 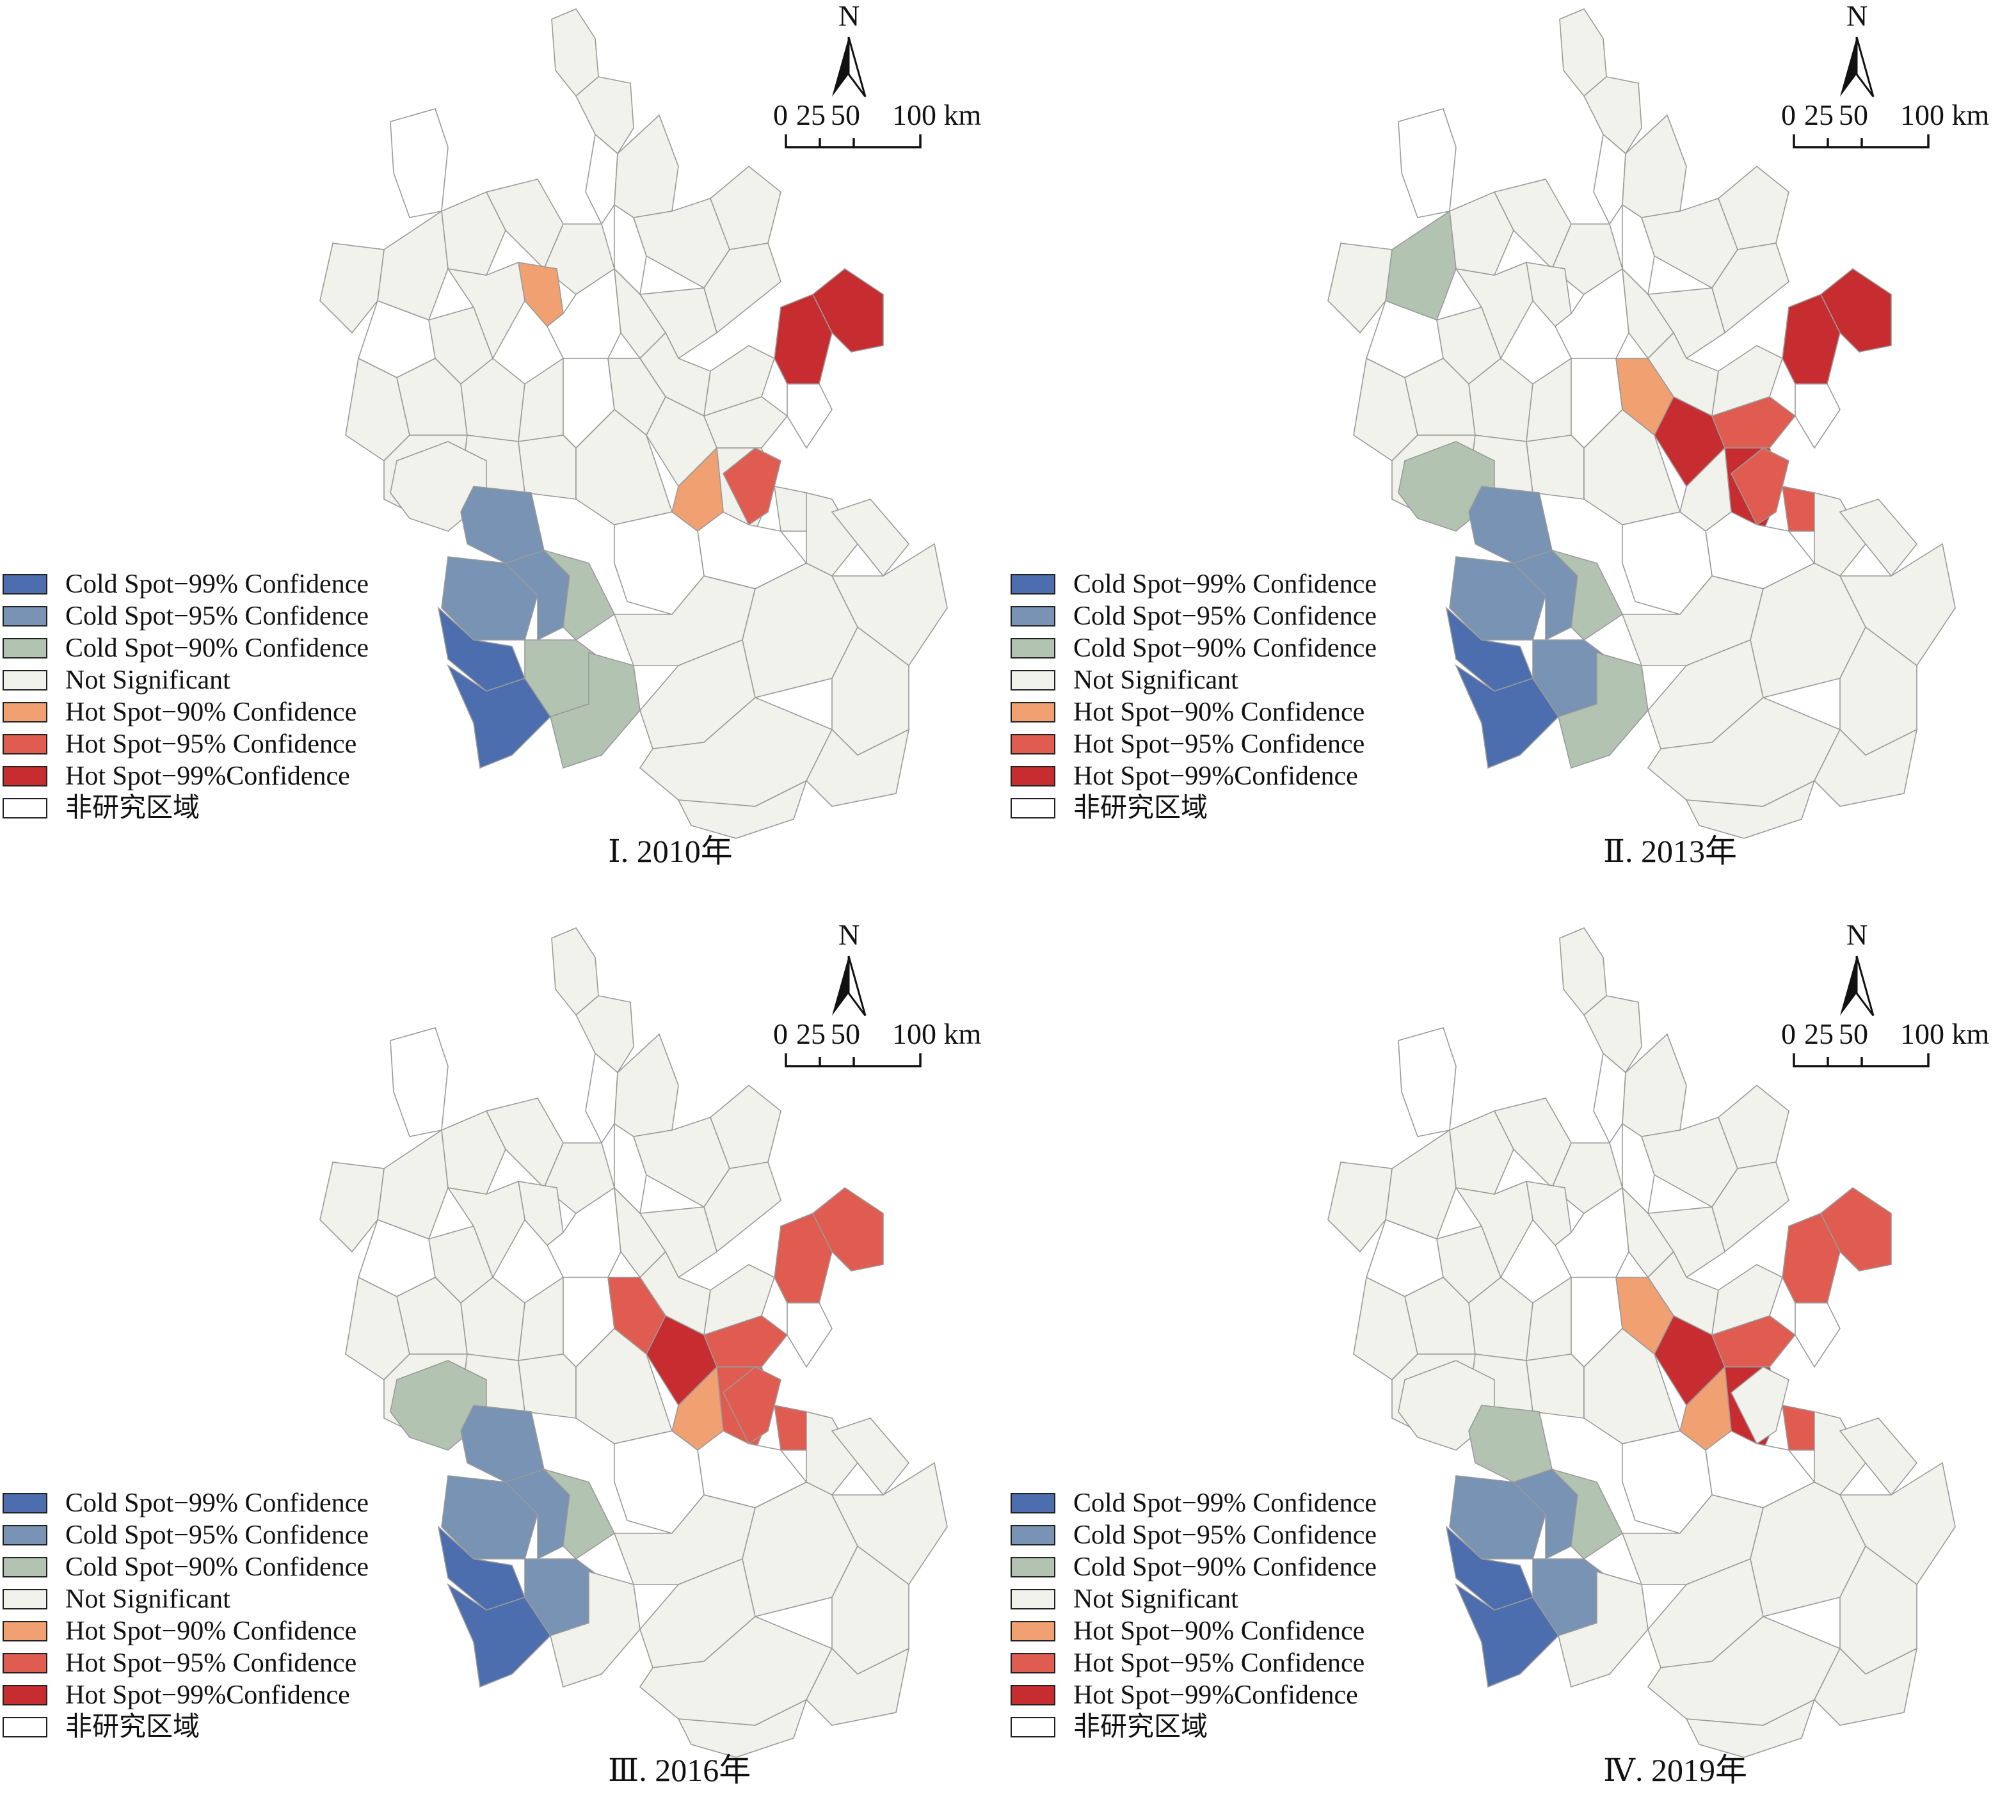 What do you see at coordinates (1510, 1444) in the screenshot?
I see `county-c40-cold90` at bounding box center [1510, 1444].